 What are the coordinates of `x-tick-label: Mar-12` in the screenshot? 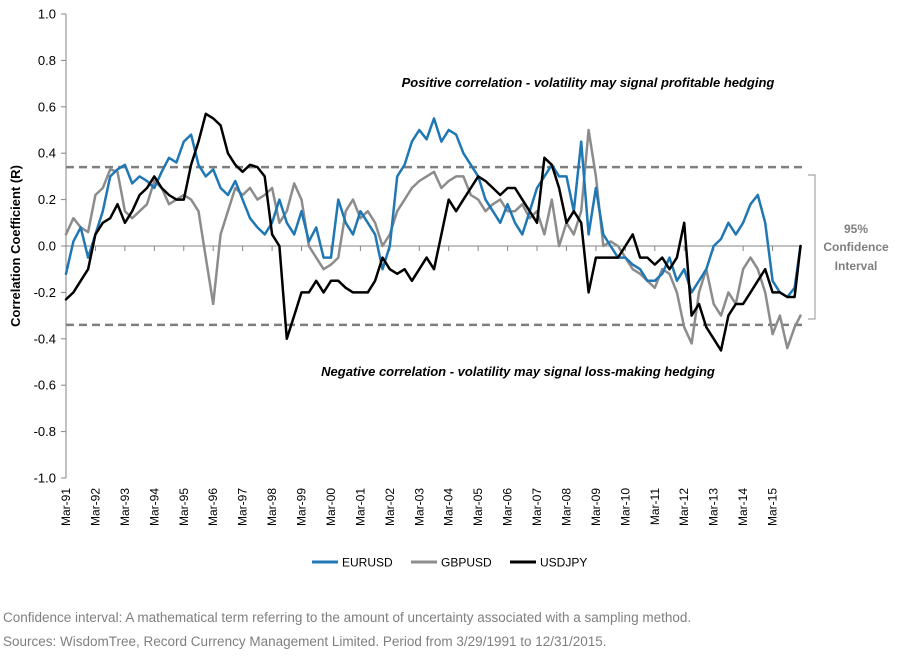 It's located at (684, 507).